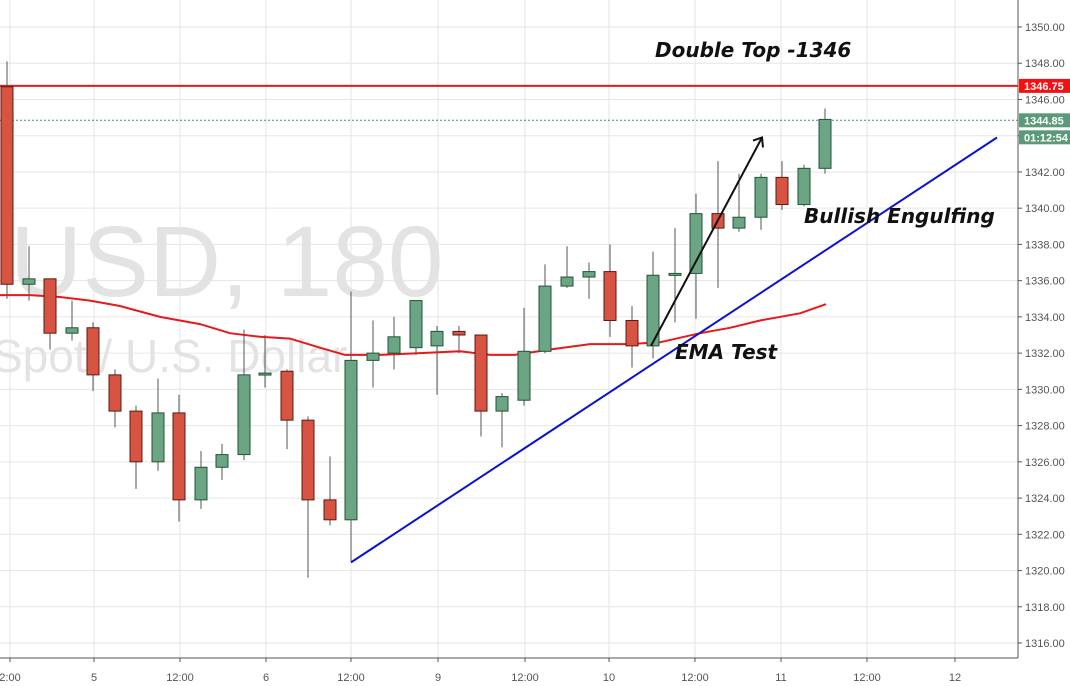  I want to click on arrow, so click(706, 242).